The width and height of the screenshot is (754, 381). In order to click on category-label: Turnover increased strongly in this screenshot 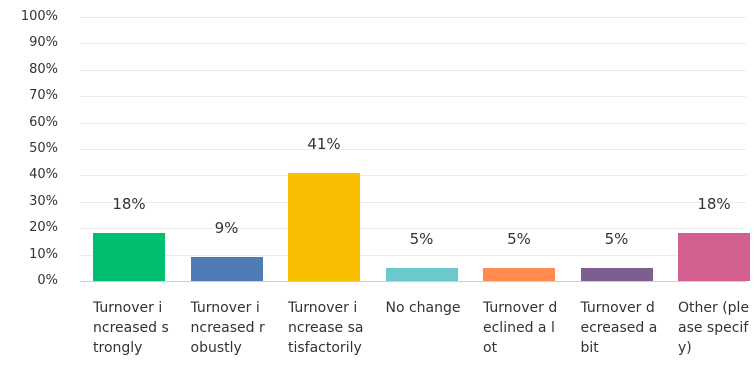, I will do `click(131, 328)`.